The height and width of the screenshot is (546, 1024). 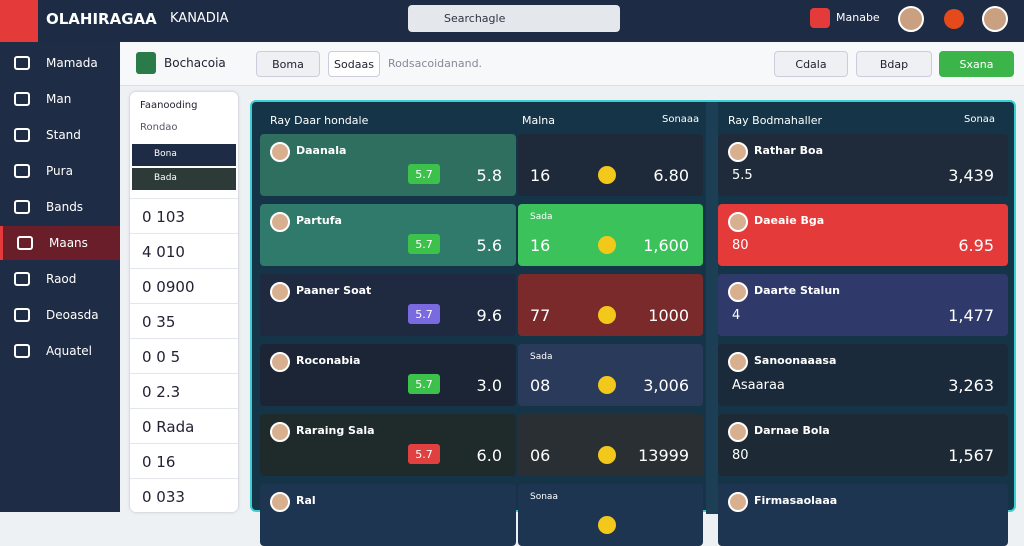 What do you see at coordinates (354, 64) in the screenshot?
I see `tab: Sodaas` at bounding box center [354, 64].